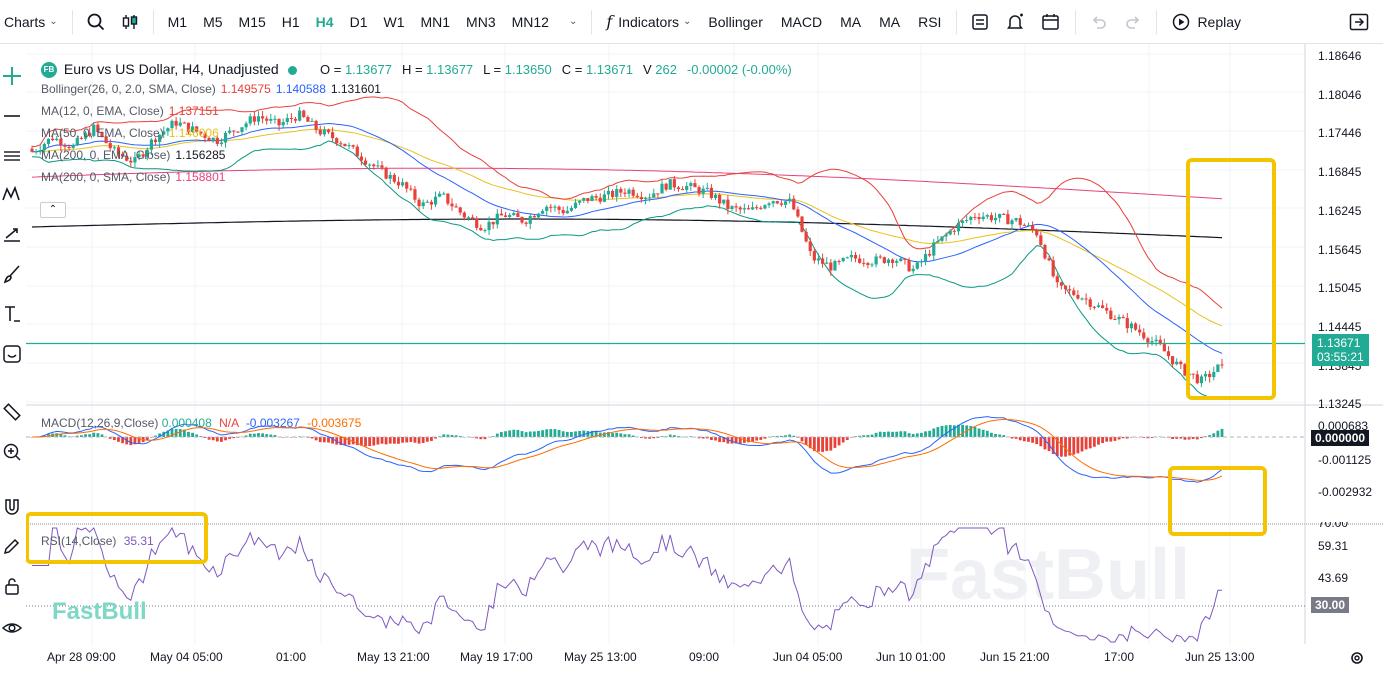 This screenshot has height=674, width=1383. What do you see at coordinates (571, 22) in the screenshot?
I see `more-timeframes-button: ⌄` at bounding box center [571, 22].